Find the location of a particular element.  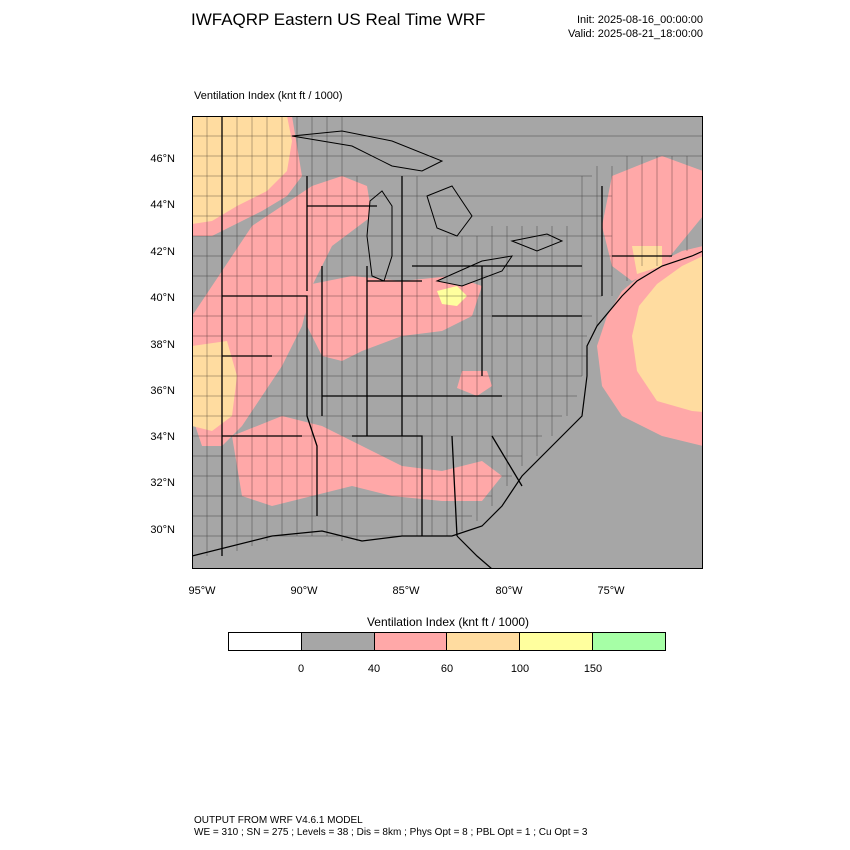

lon-label-85: 85°W is located at coordinates (406, 591).